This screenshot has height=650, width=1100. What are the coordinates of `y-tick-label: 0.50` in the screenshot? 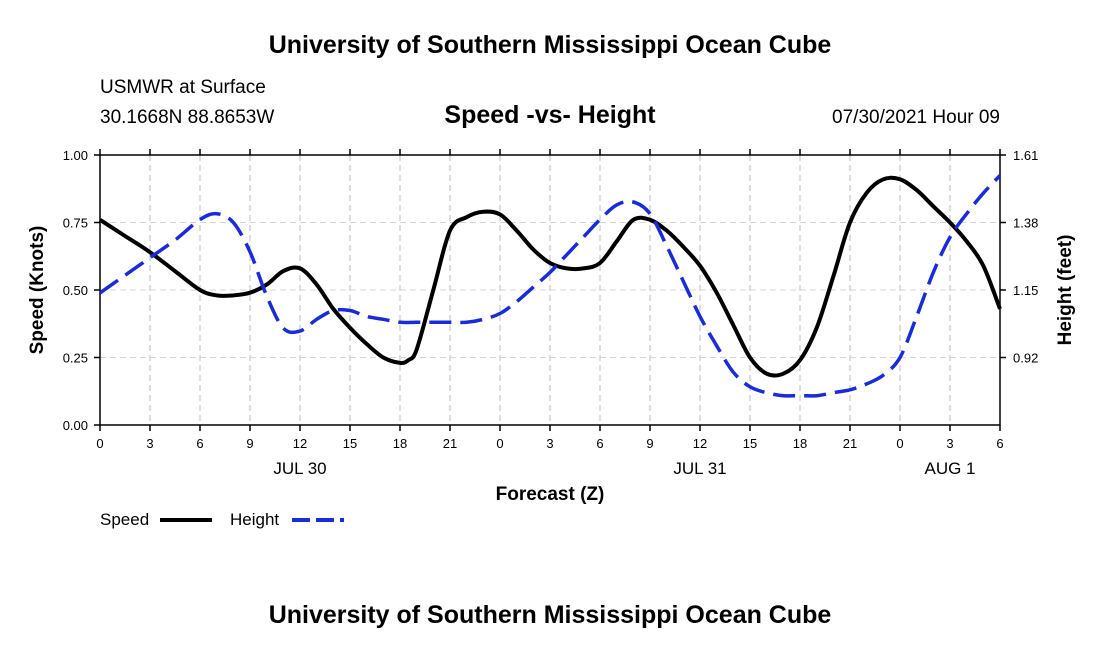 It's located at (75, 290).